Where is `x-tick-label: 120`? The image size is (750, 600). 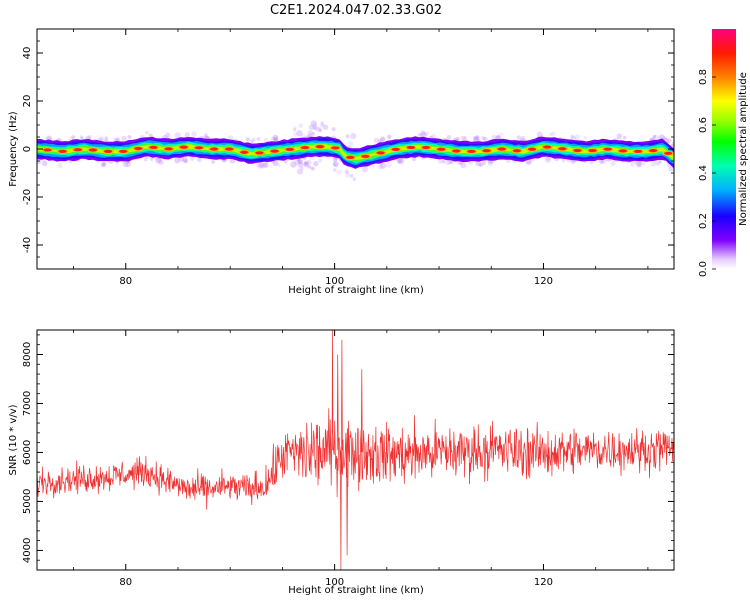
x-tick-label: 120 is located at coordinates (543, 281).